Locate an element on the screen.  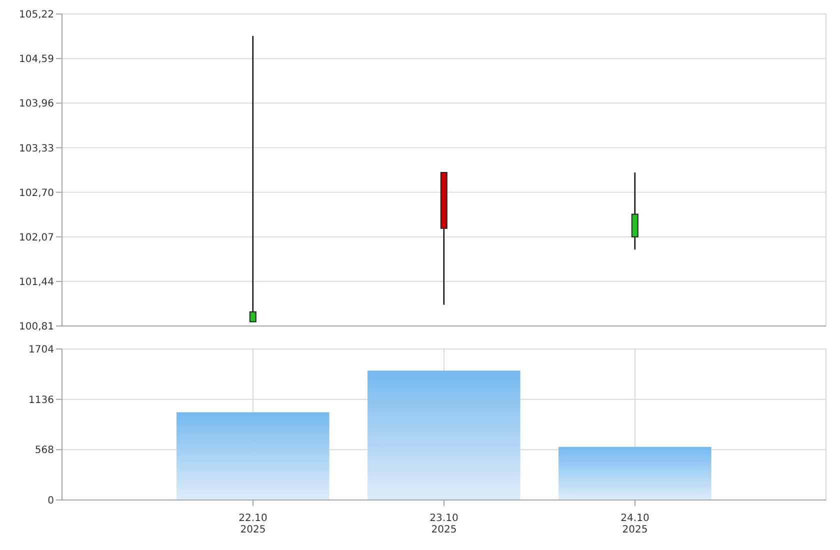
y-tick-label: 103,33 is located at coordinates (36, 148).